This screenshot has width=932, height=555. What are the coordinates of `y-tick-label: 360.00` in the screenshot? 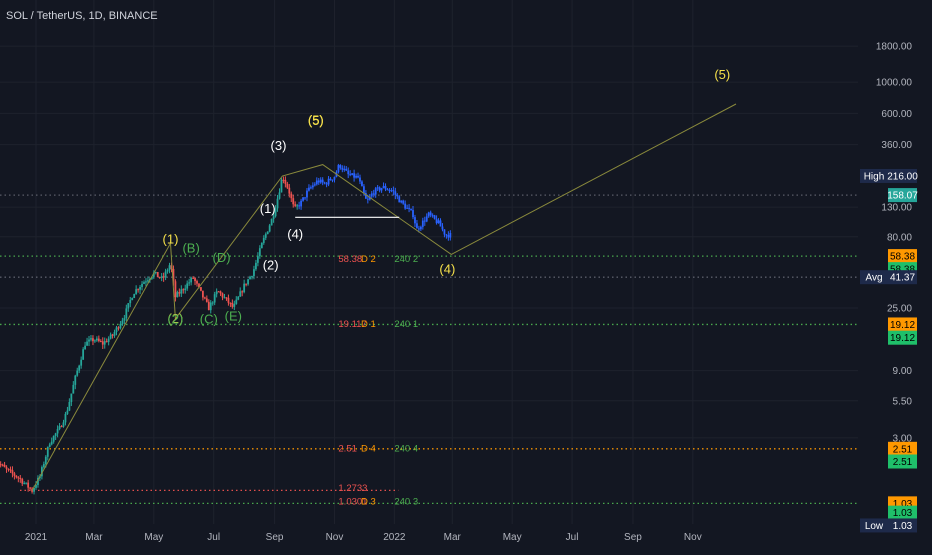 It's located at (896, 145).